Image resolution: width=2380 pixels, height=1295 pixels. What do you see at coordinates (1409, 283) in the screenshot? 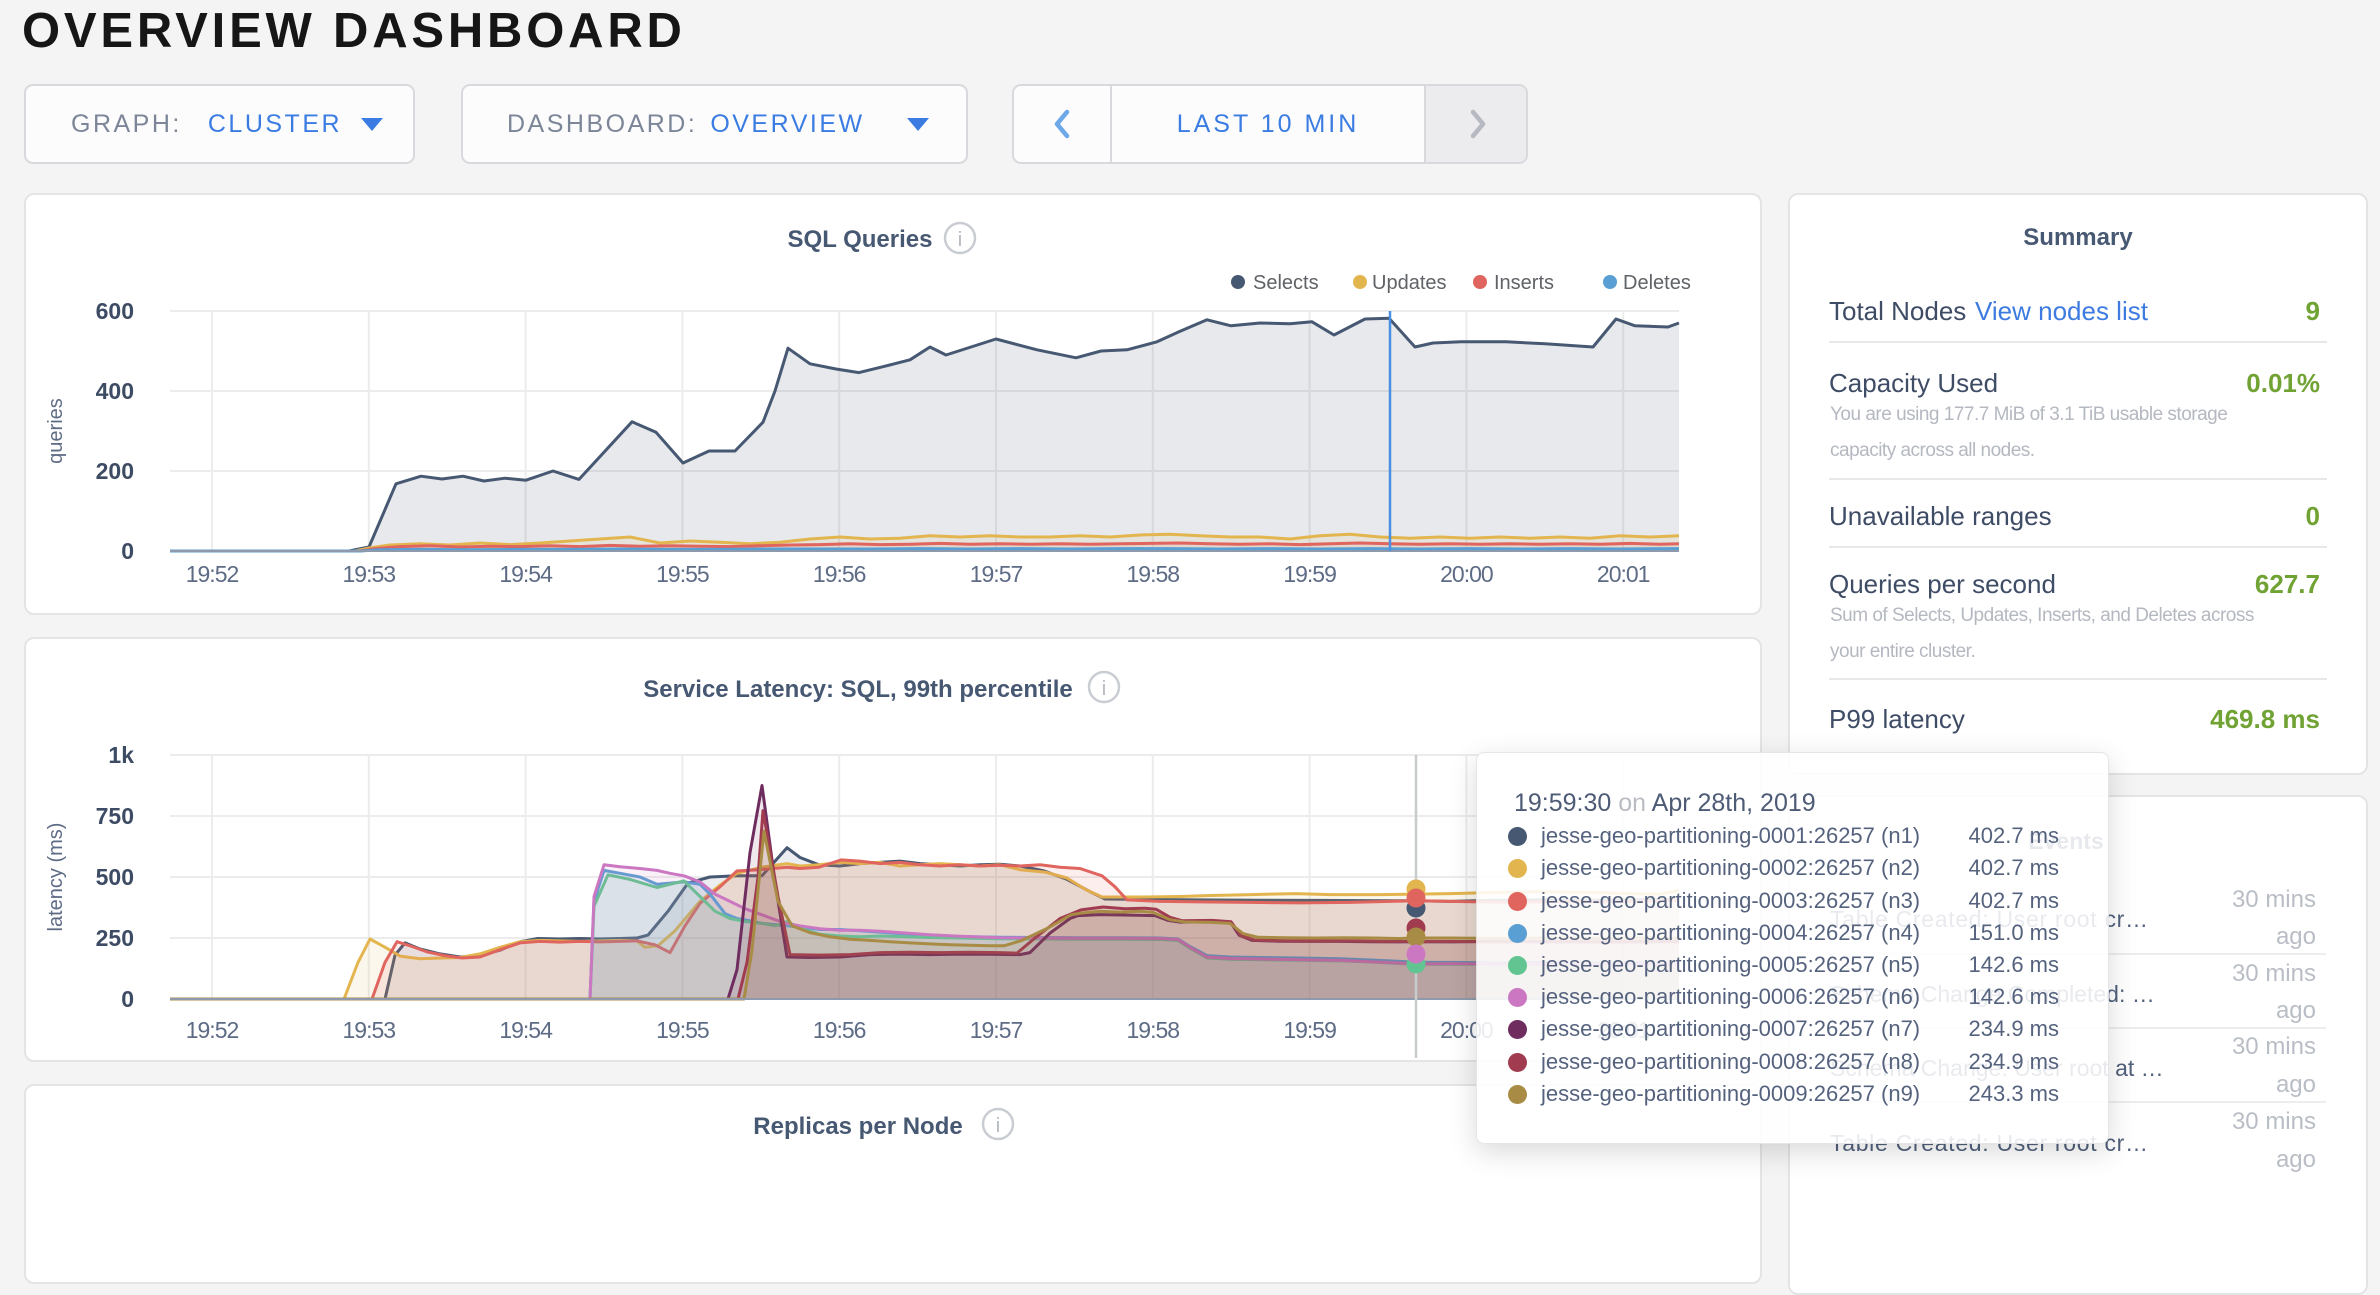
I see `svg-text: Updates` at bounding box center [1409, 283].